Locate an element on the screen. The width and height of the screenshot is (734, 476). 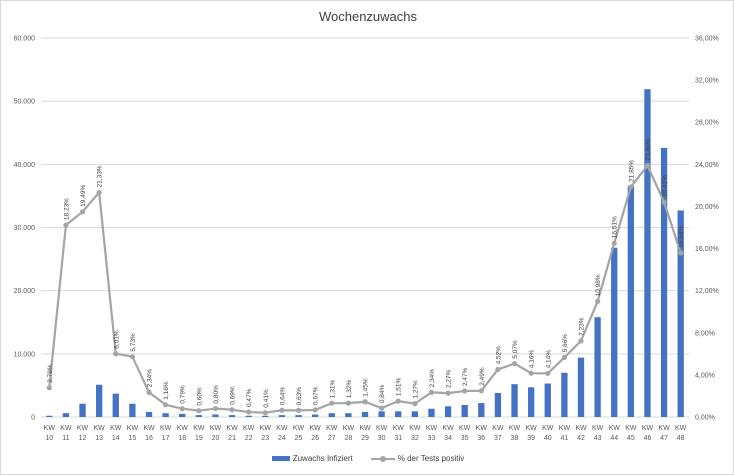
data-label: 21,85% is located at coordinates (631, 171).